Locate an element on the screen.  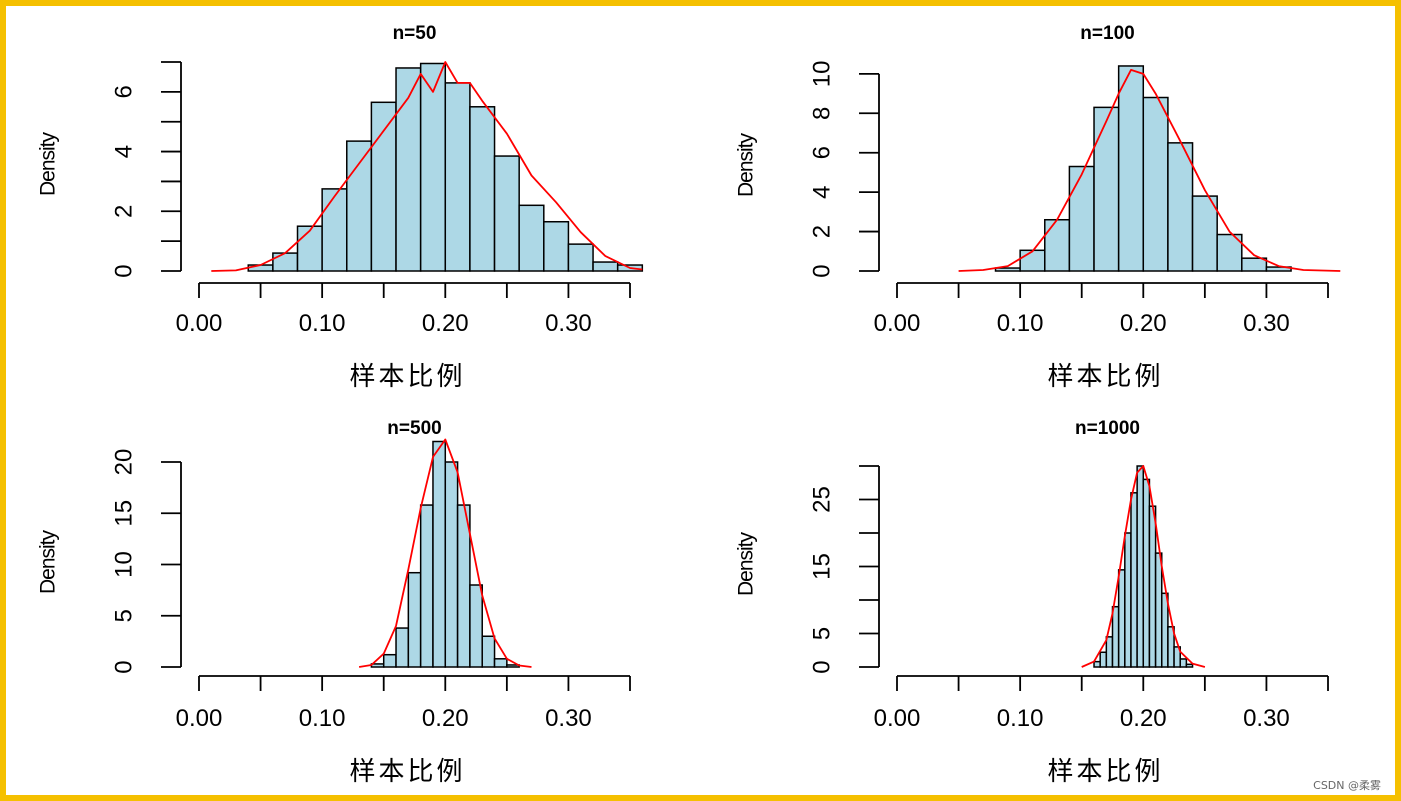
watermark: CSDN @柔雾 is located at coordinates (1347, 785).